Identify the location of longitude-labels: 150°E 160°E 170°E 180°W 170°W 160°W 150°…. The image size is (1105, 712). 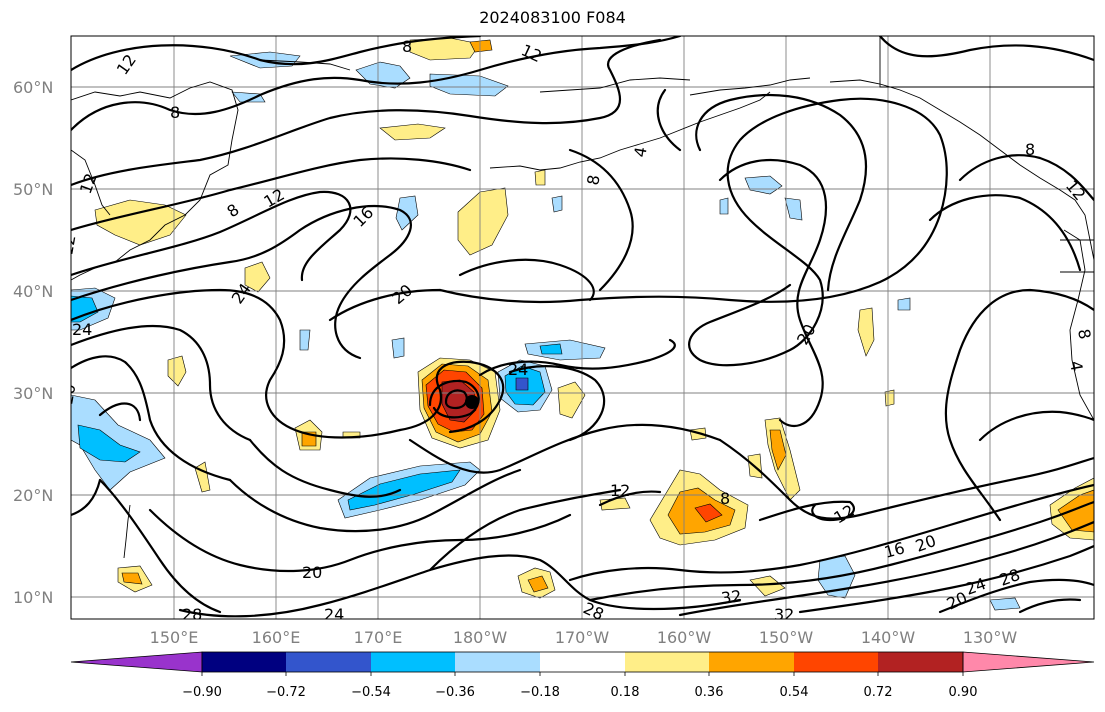
(584, 637).